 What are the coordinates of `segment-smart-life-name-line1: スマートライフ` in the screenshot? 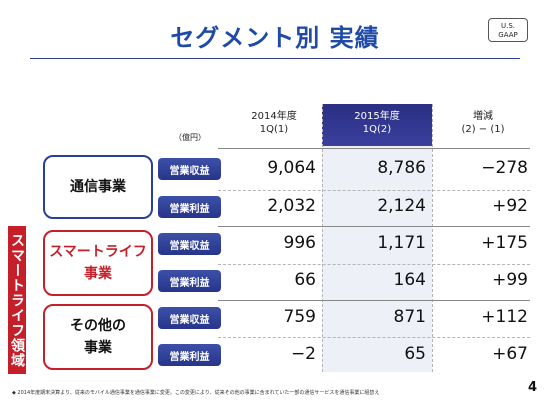 It's located at (98, 252).